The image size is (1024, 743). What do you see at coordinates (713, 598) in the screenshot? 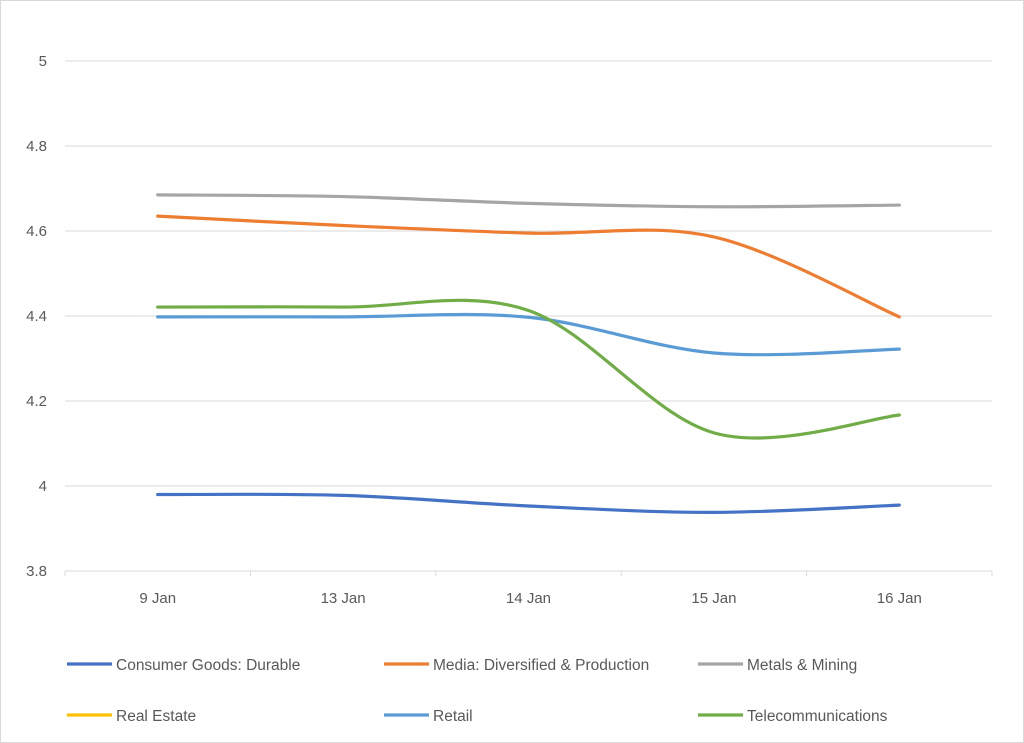
I see `x-tick-label: 15 Jan` at bounding box center [713, 598].